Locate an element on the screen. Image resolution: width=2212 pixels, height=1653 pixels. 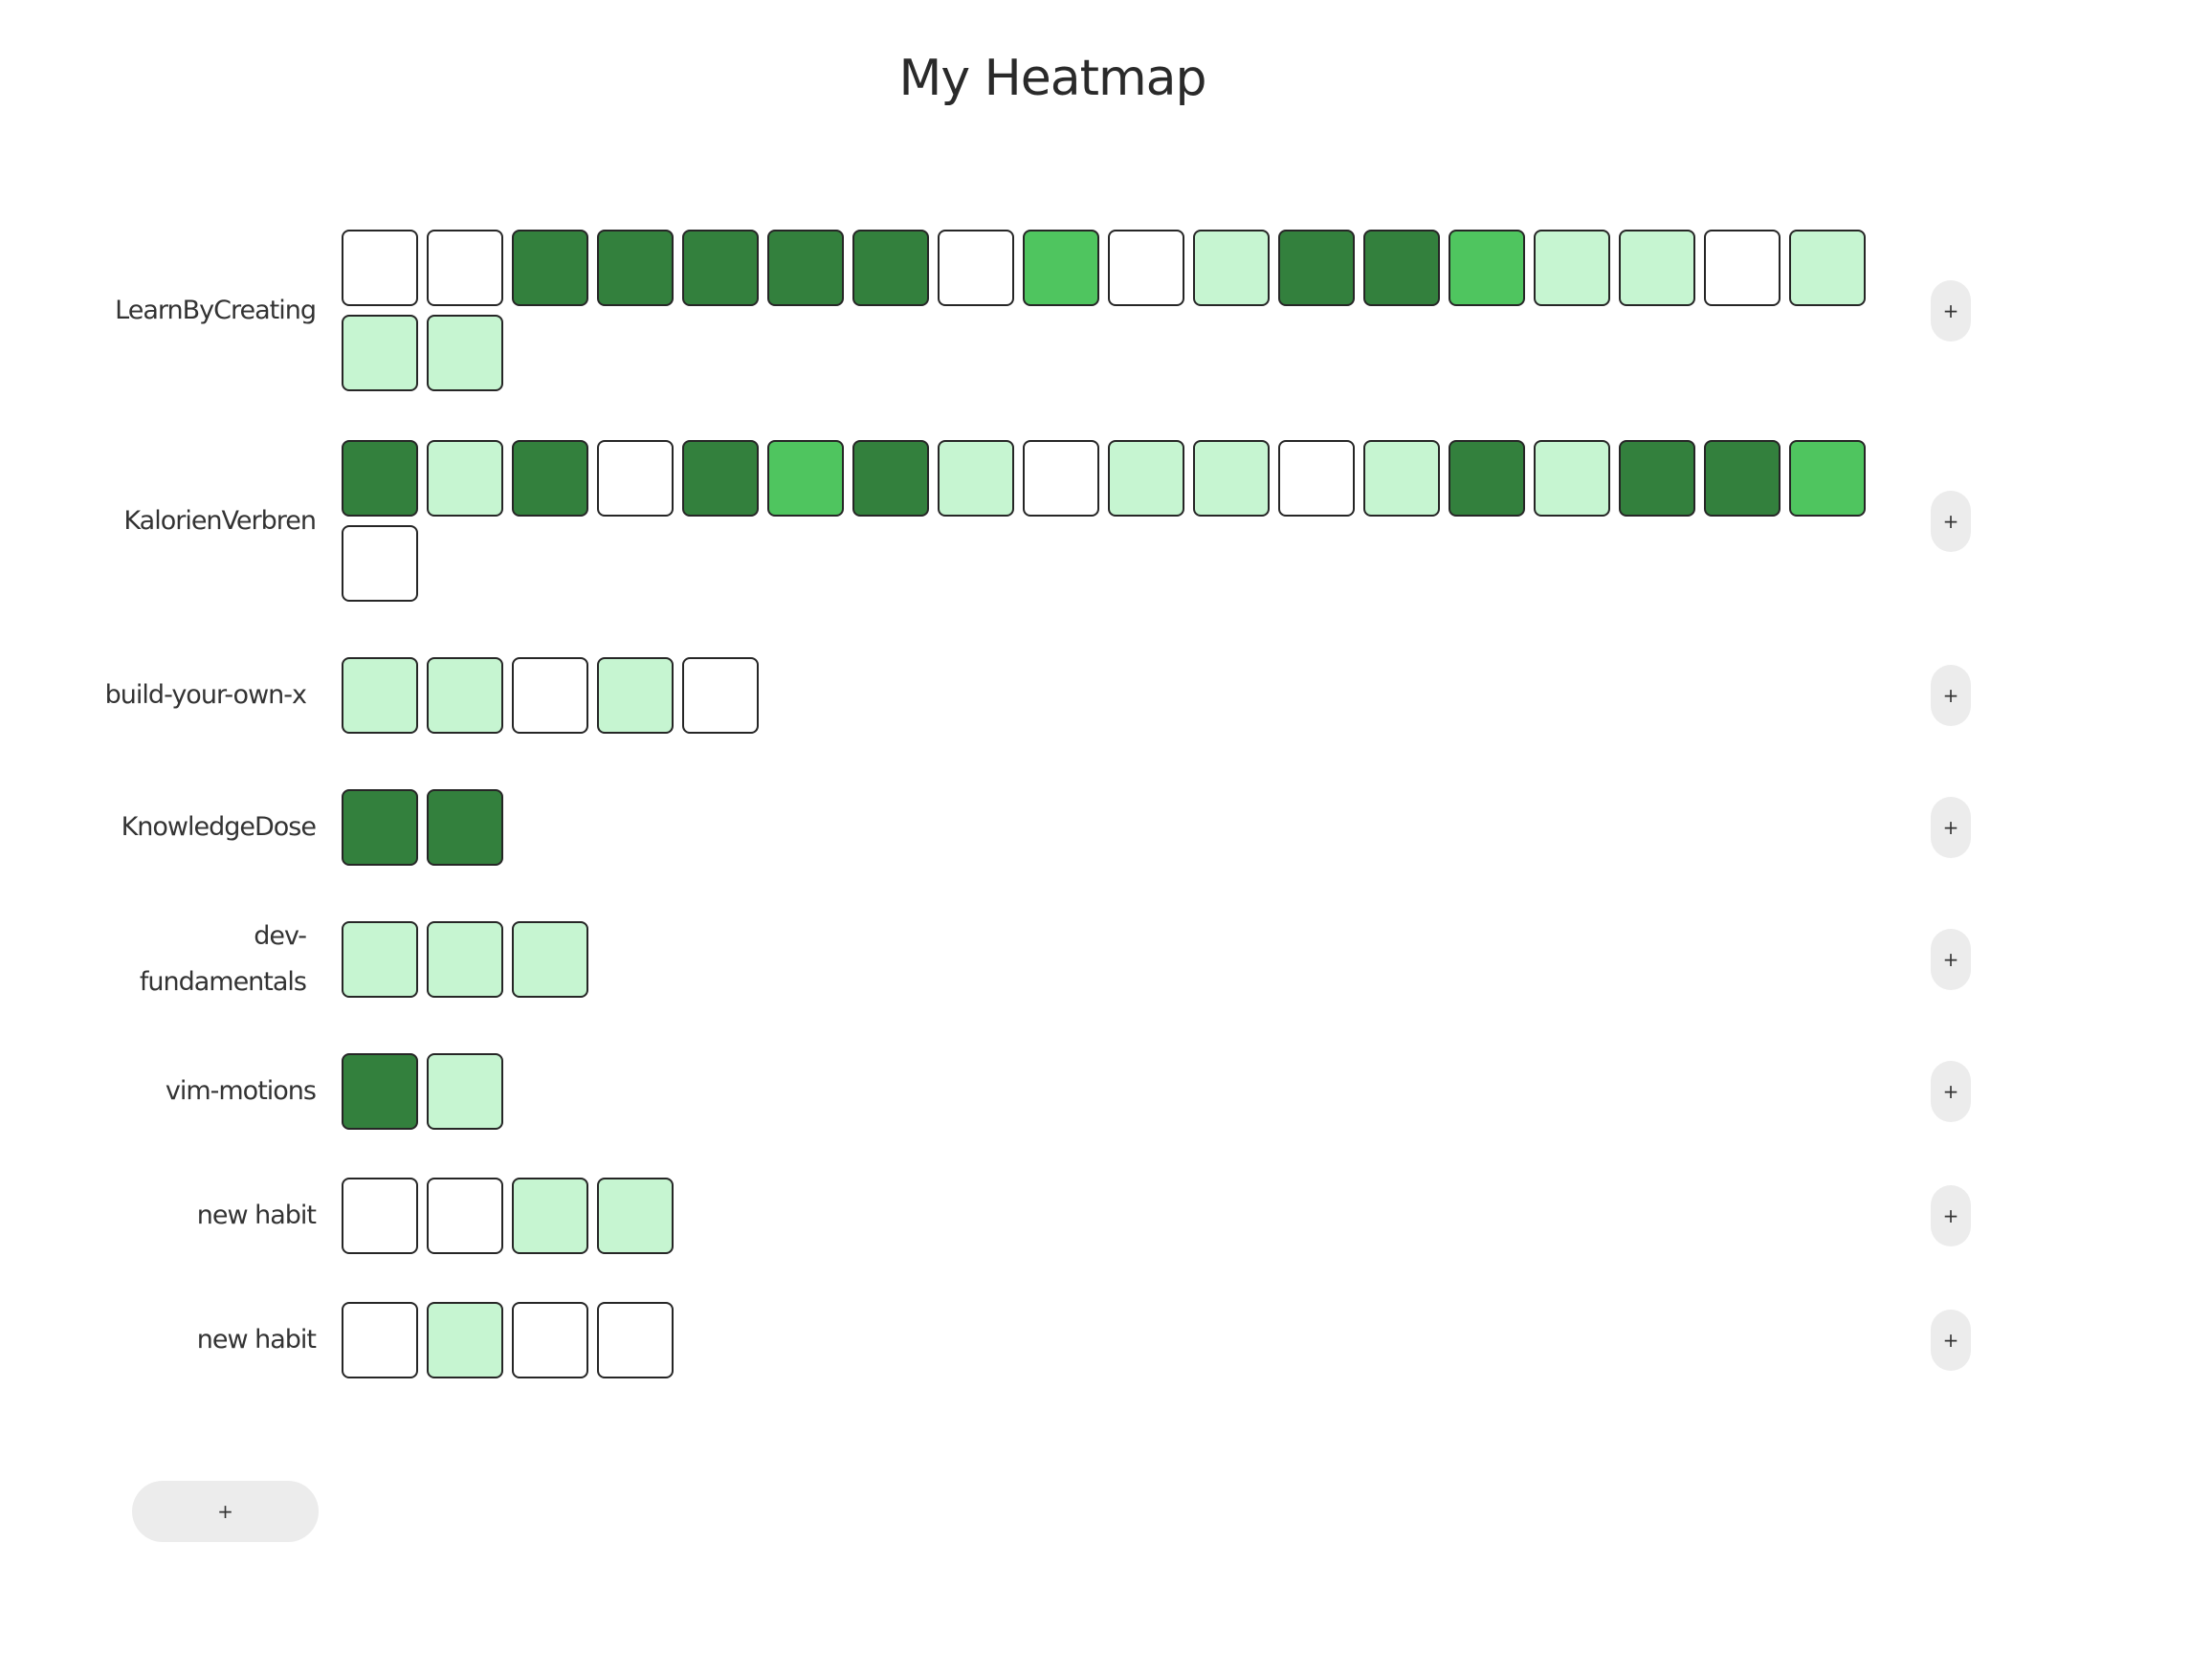
add-habit-button: + is located at coordinates (225, 1511).